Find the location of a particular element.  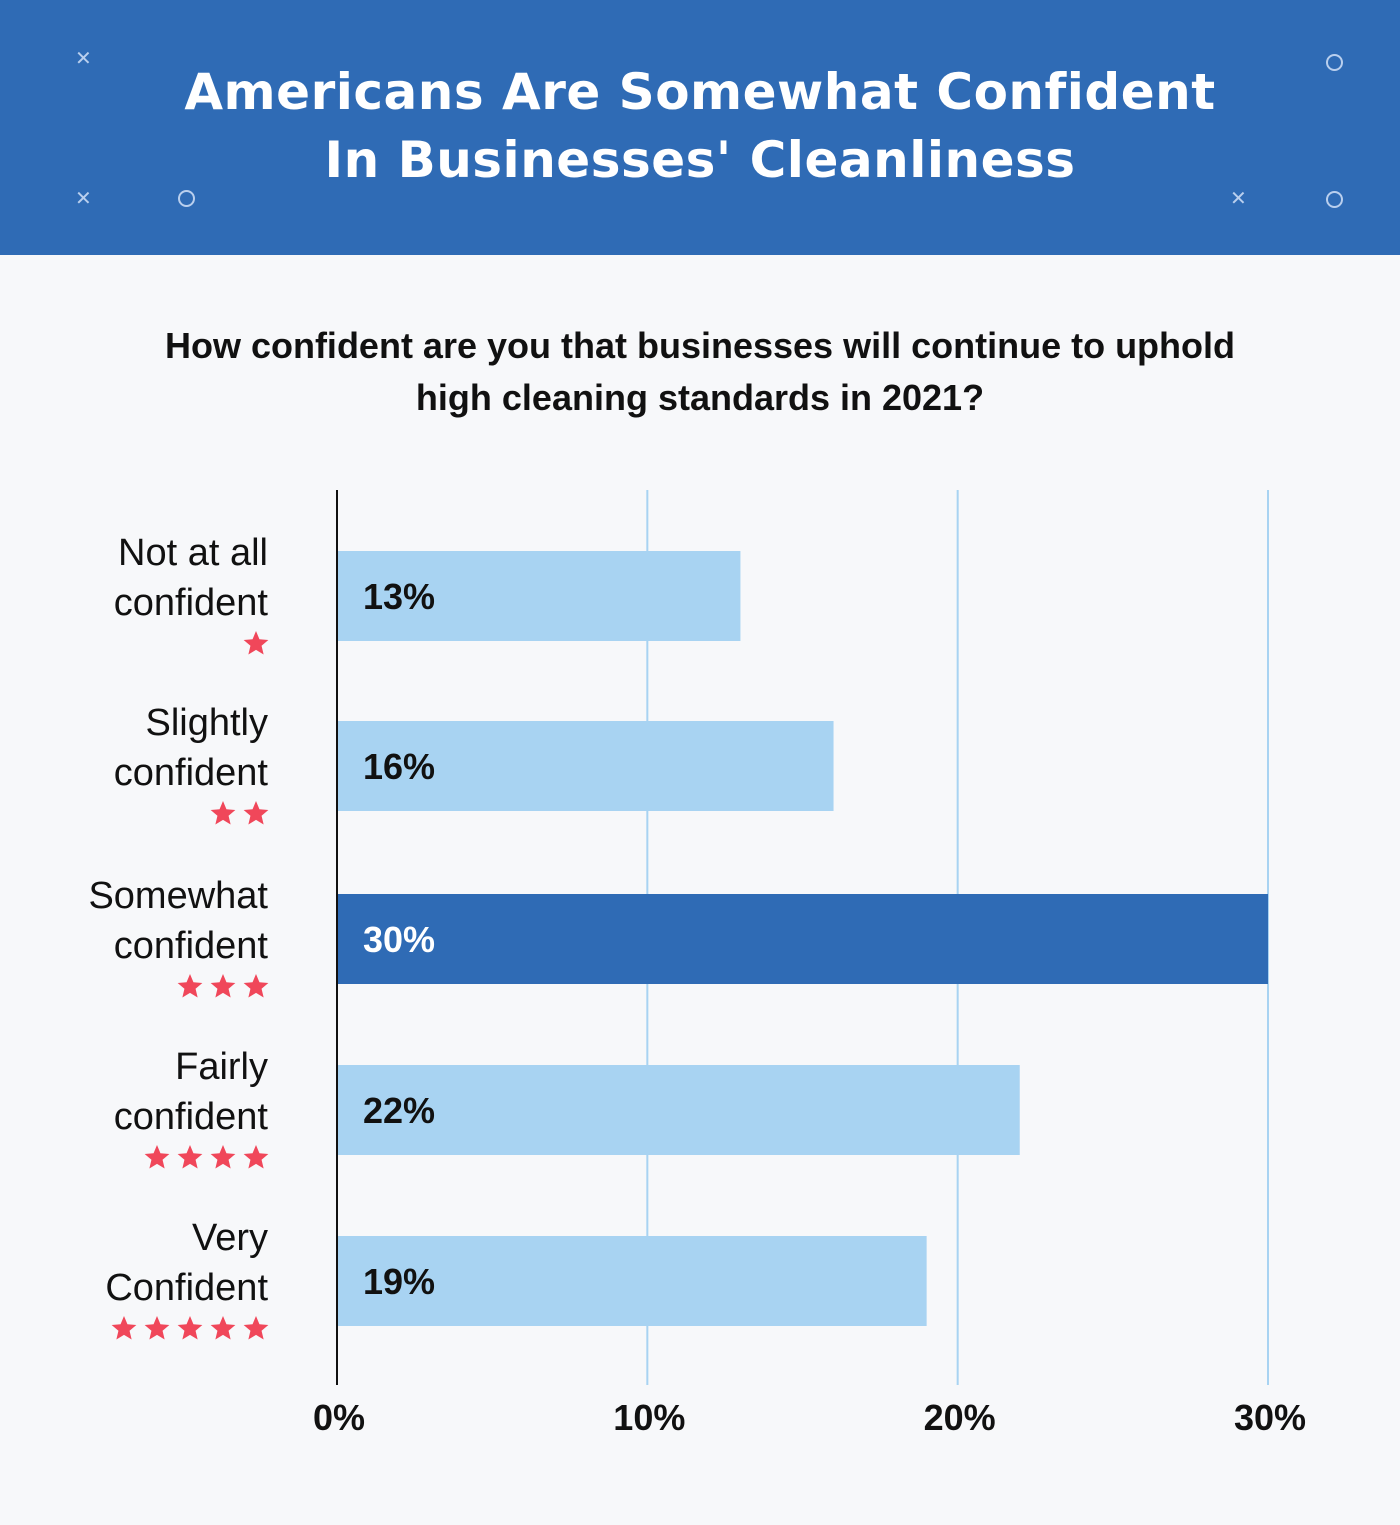

bar-value-label-0: 13% is located at coordinates (399, 596).